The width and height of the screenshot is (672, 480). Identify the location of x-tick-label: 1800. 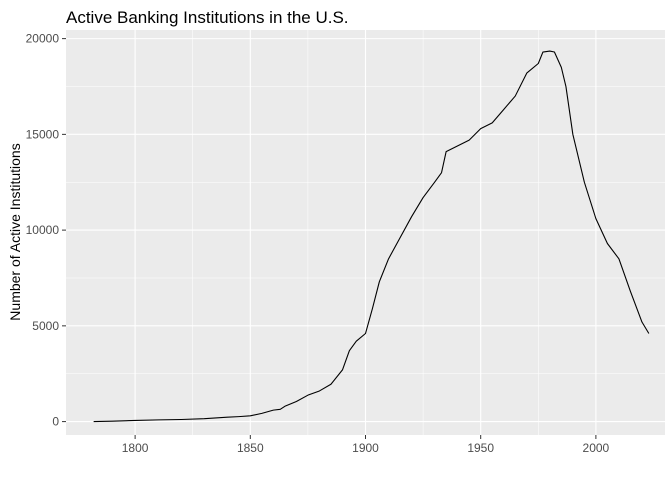
(135, 448).